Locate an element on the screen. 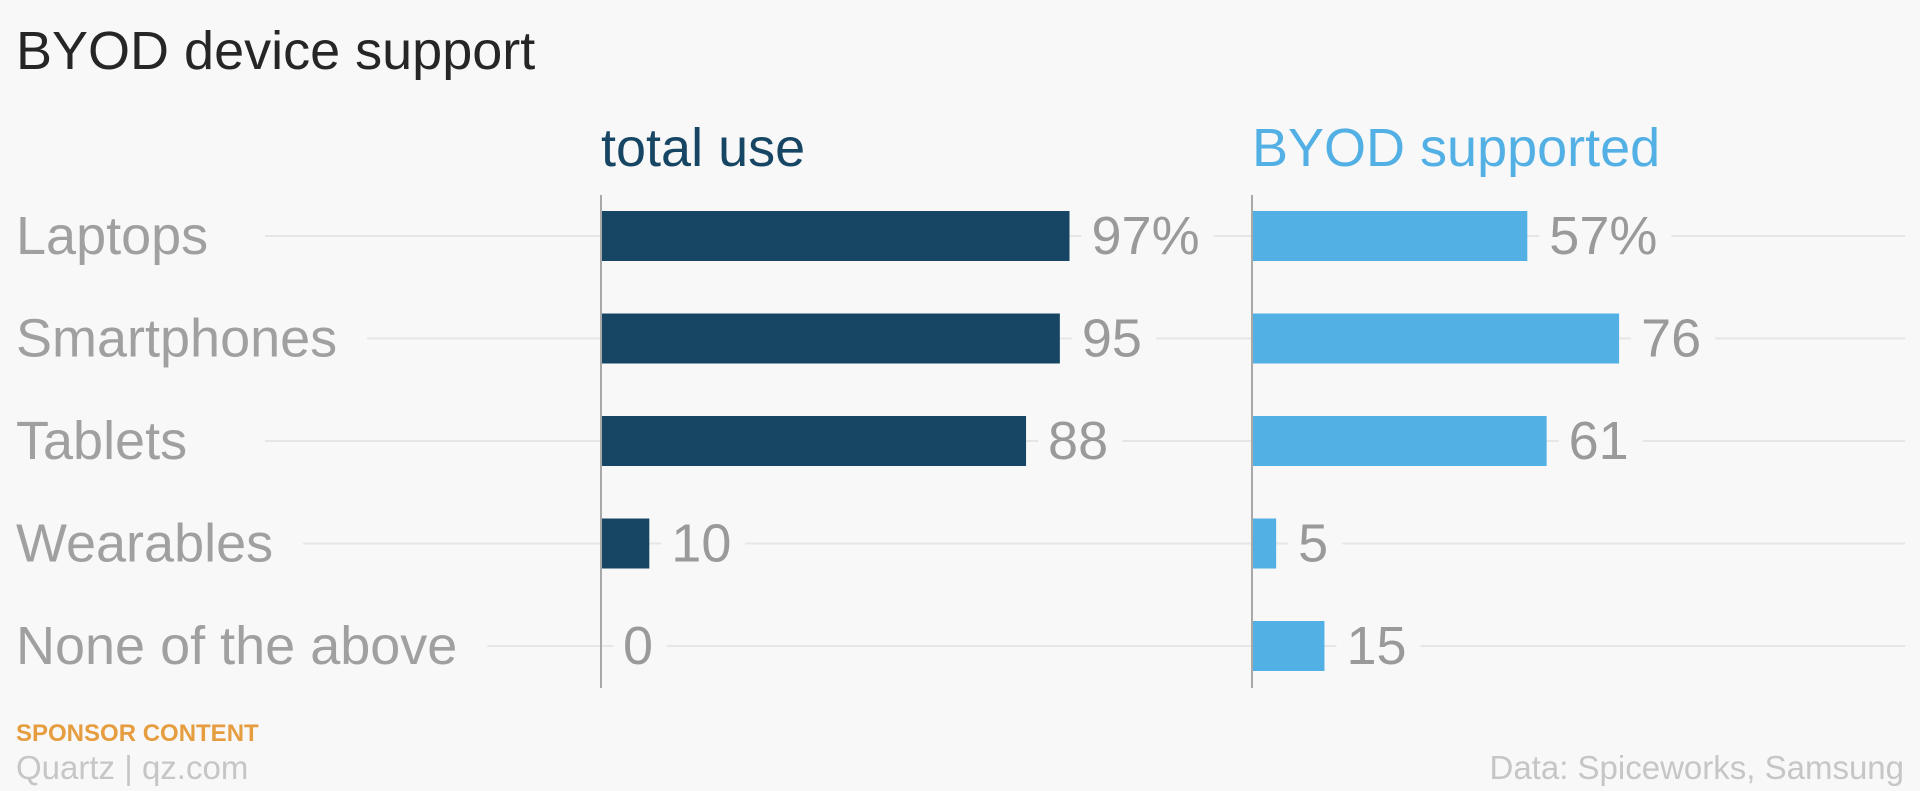 The height and width of the screenshot is (791, 1920). value-label-byod-supported-wearables: 5 is located at coordinates (1313, 544).